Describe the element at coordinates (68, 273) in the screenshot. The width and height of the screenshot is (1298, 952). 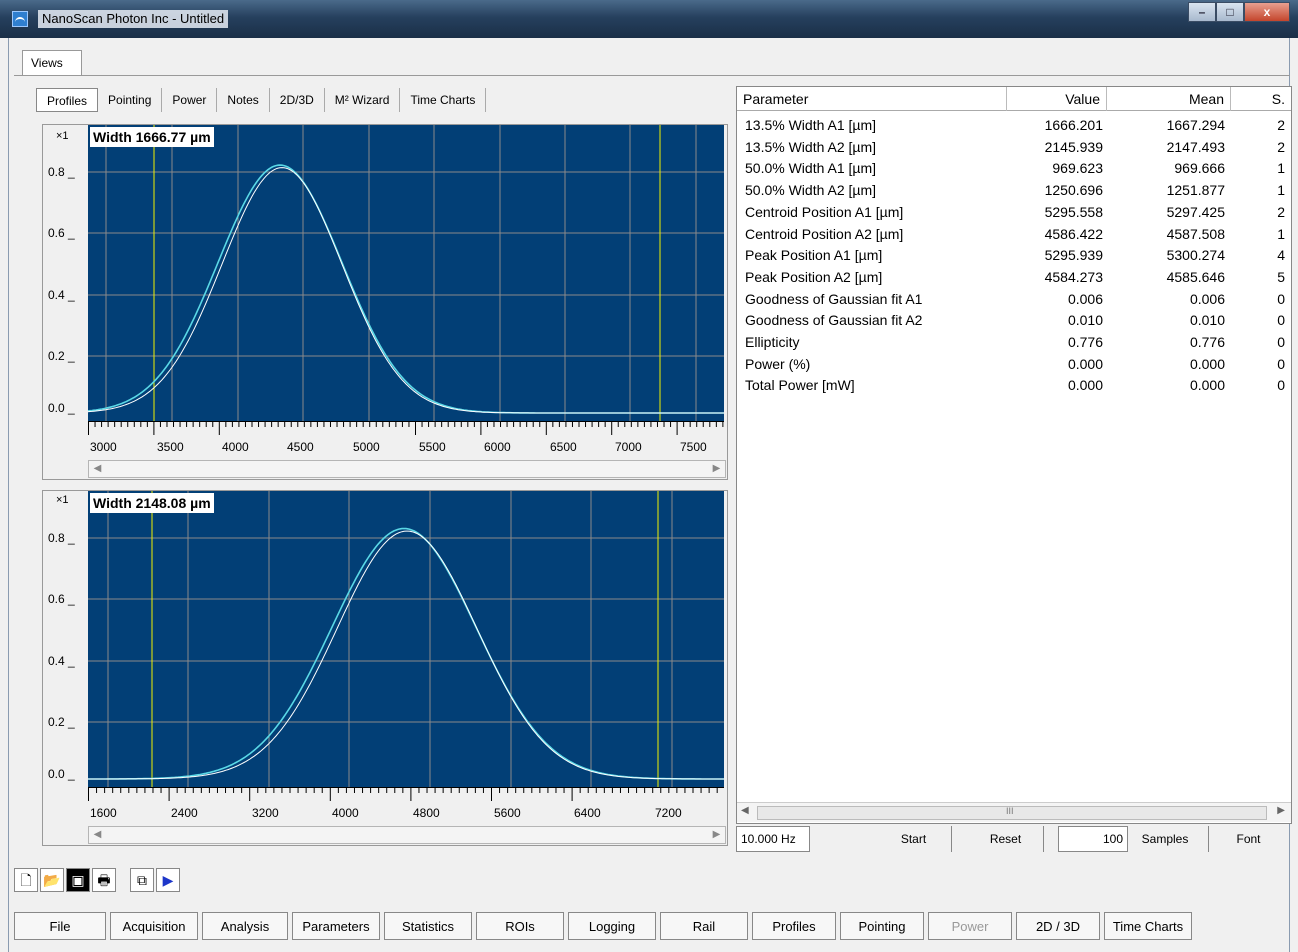
I see `y-axis-a1: 0.8 _ 0.6 _ 0.4 _ 0.2 _ 0.0 _` at that location.